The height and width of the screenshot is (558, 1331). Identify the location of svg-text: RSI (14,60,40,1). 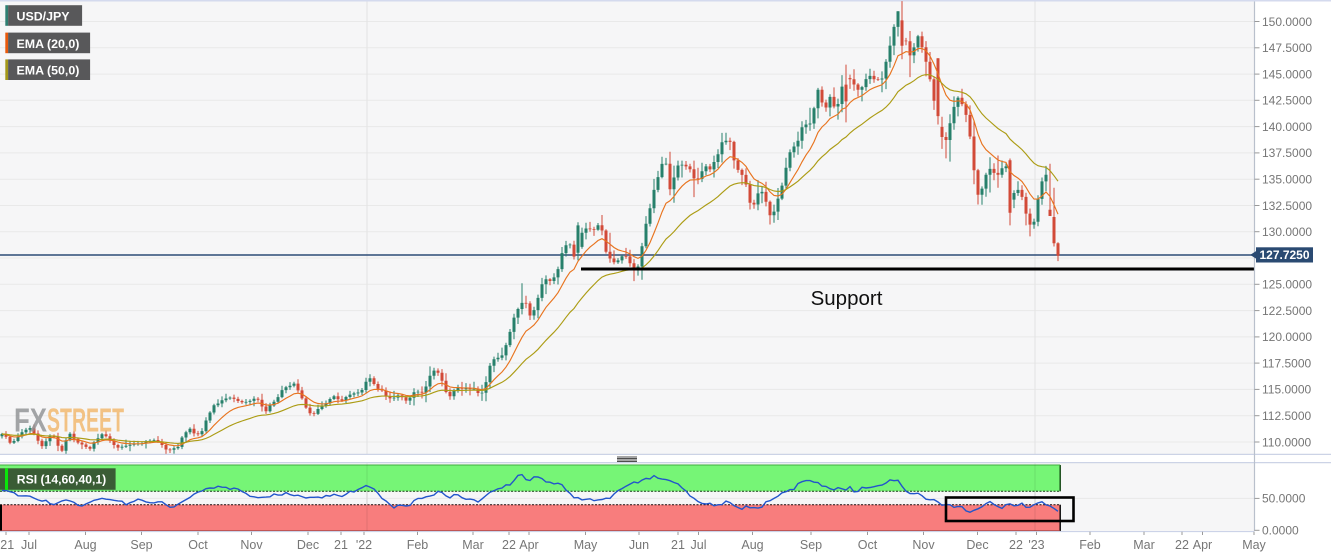
(61, 480).